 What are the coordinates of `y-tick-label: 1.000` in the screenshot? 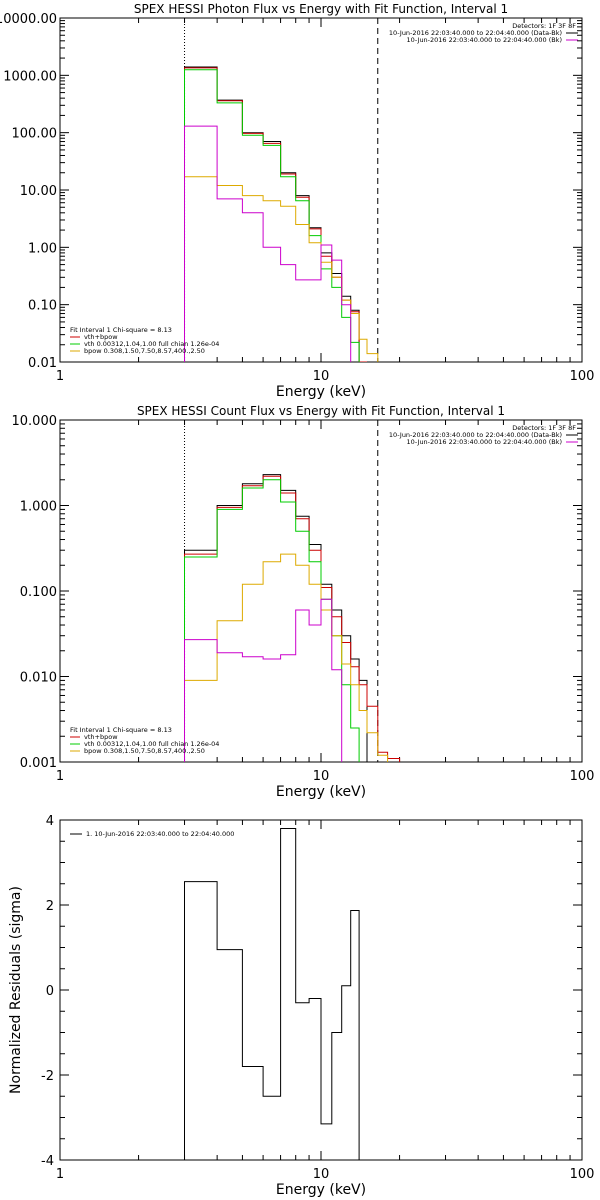 It's located at (38, 507).